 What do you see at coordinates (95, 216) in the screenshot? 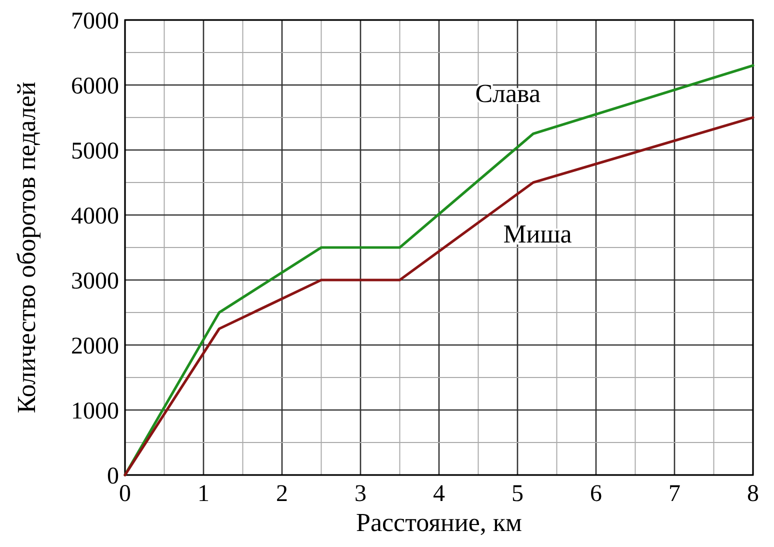
I see `y-tick-label: 4000` at bounding box center [95, 216].